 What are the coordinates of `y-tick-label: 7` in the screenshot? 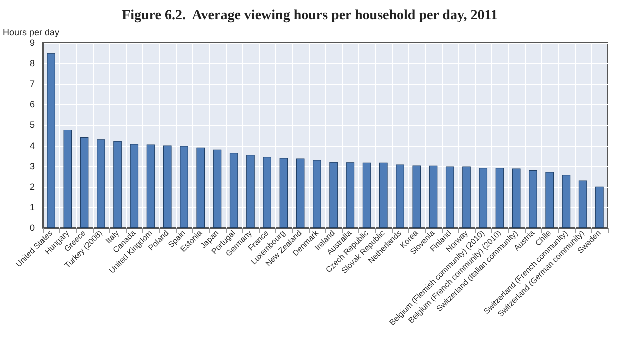 It's located at (32, 84).